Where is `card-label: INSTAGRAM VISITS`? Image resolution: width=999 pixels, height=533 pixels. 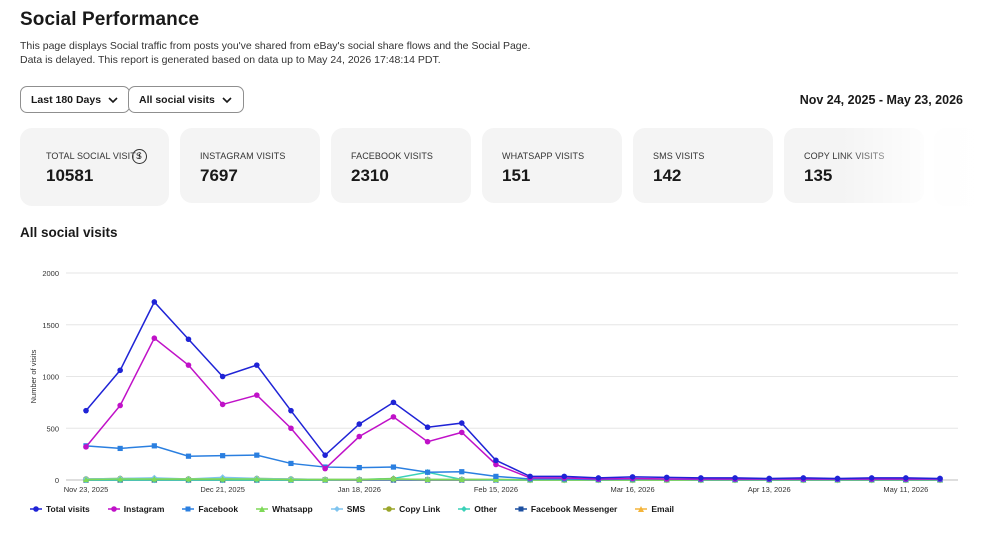
card-label: INSTAGRAM VISITS is located at coordinates (243, 156).